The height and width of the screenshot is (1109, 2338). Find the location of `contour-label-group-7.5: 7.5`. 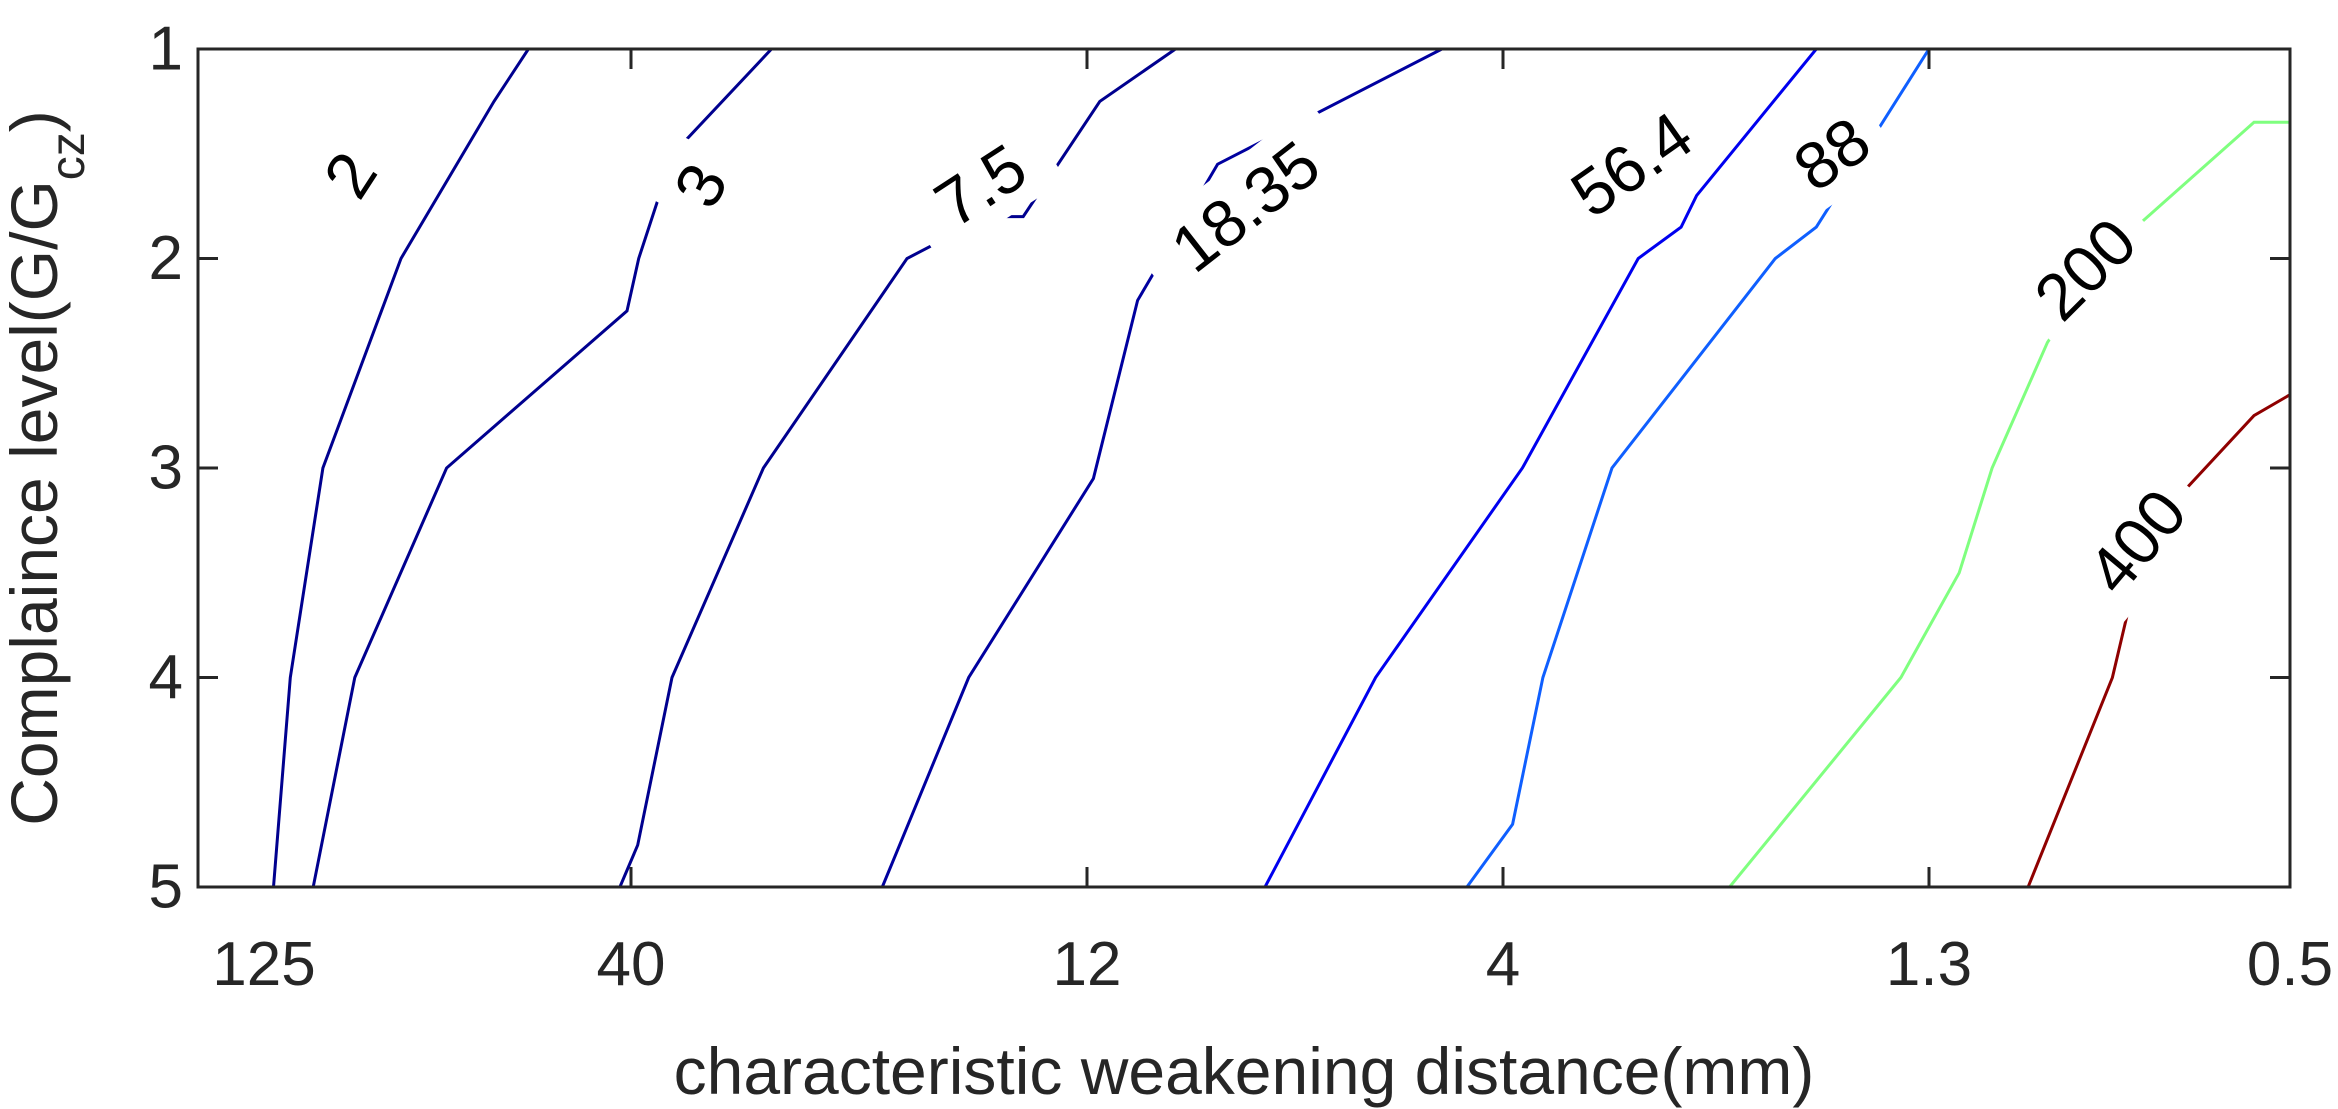

contour-label-group-7.5: 7.5 is located at coordinates (980, 185).